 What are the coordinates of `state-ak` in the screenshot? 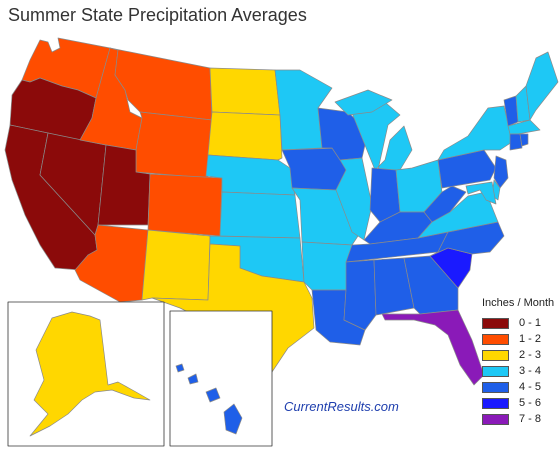 It's located at (90, 374).